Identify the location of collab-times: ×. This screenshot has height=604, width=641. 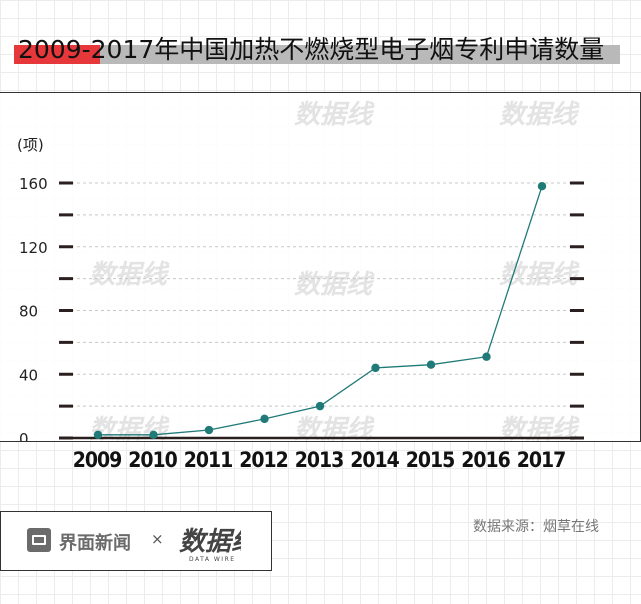
(157, 539).